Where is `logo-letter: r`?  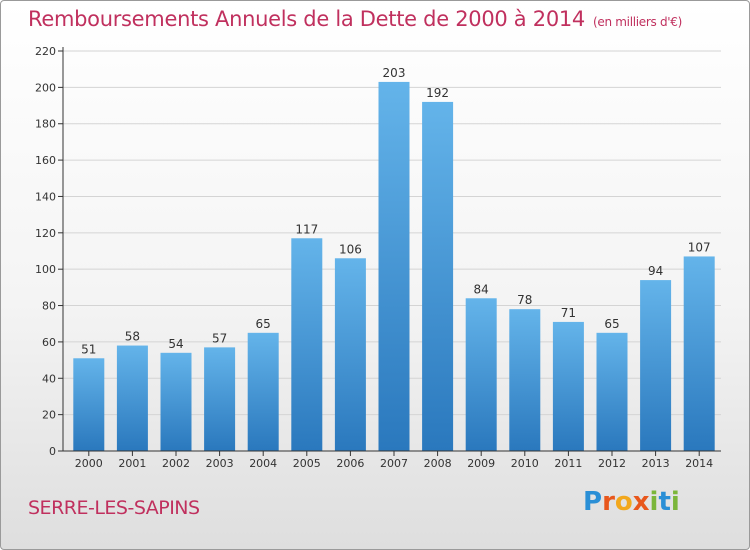 logo-letter: r is located at coordinates (608, 502).